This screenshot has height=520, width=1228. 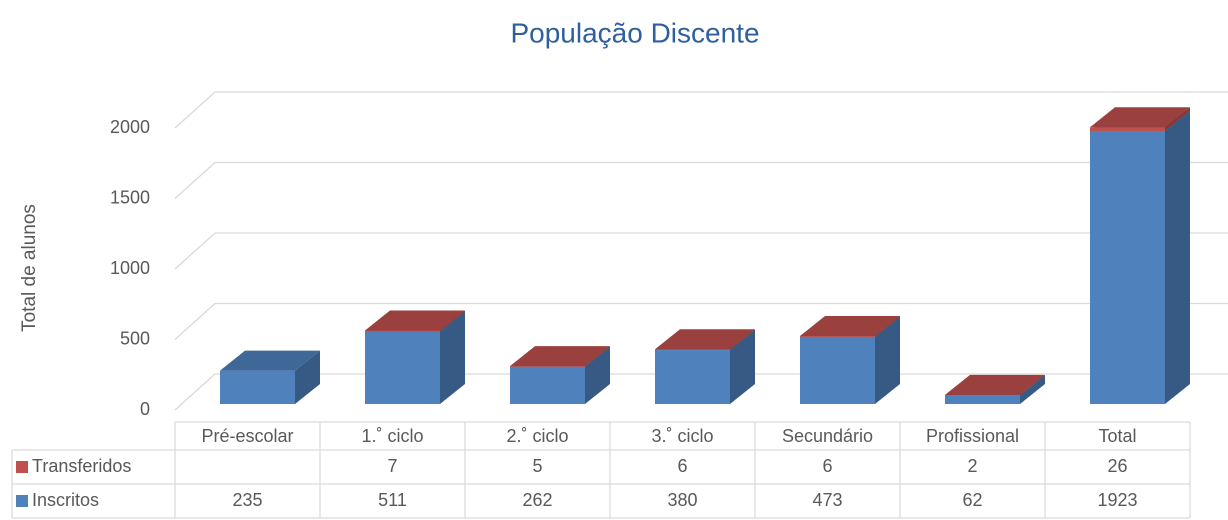 I want to click on y-tick-label: 2000, so click(x=130, y=127).